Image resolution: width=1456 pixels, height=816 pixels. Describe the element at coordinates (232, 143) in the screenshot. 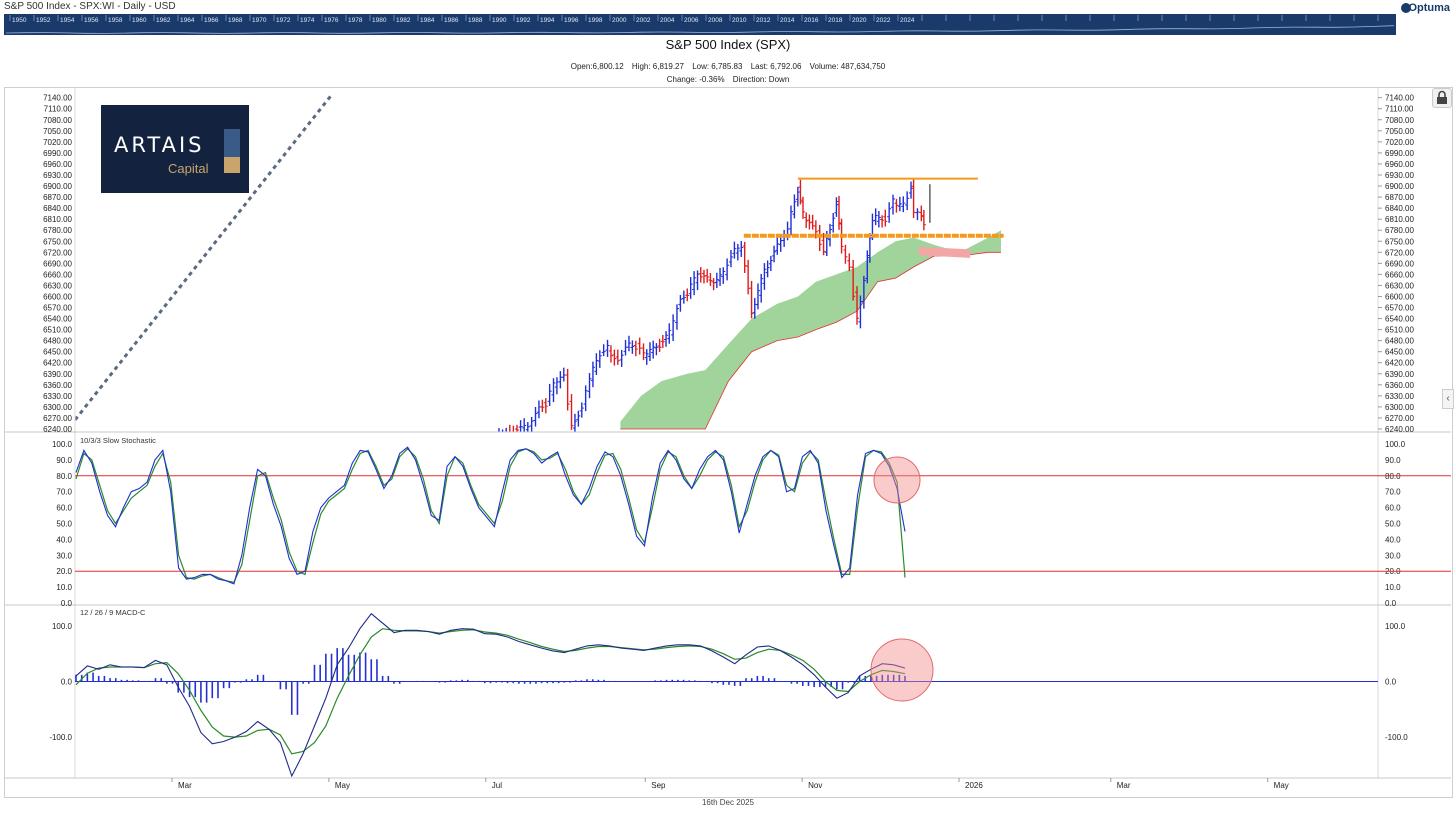

I see `logo-square-blue` at that location.